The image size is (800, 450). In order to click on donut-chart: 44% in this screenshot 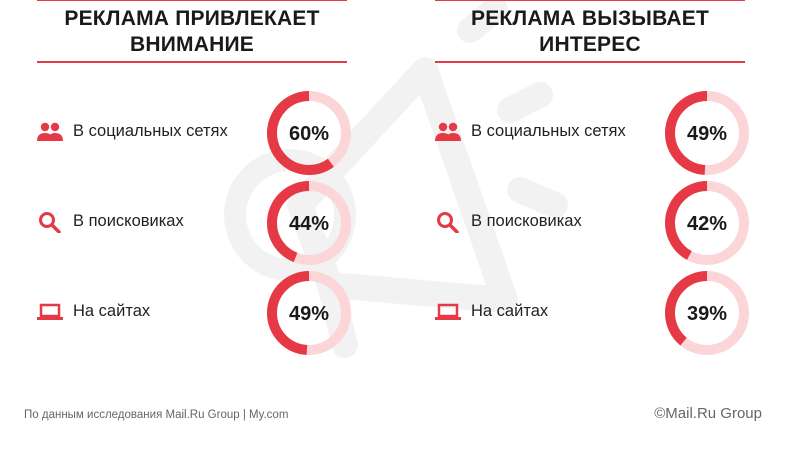, I will do `click(309, 223)`.